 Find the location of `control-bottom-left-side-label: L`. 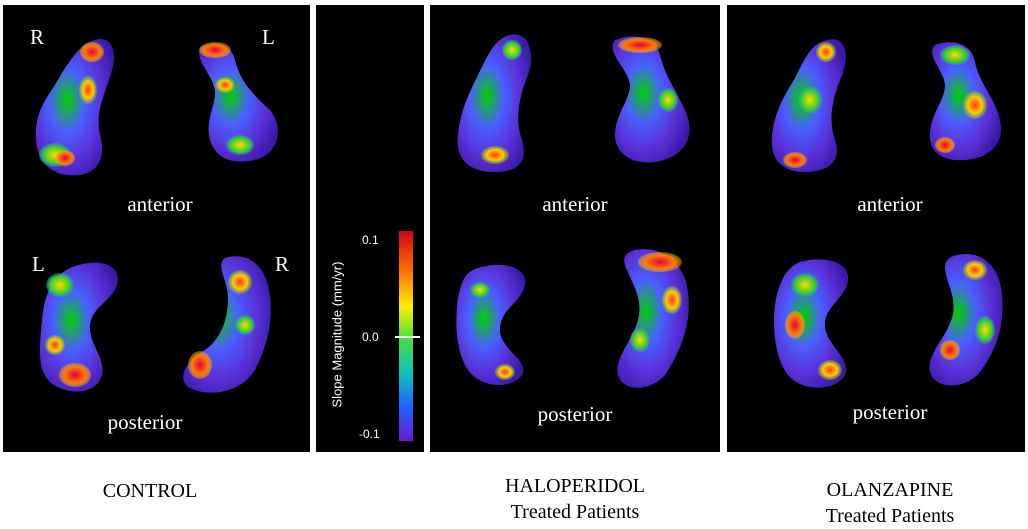

control-bottom-left-side-label: L is located at coordinates (38, 264).